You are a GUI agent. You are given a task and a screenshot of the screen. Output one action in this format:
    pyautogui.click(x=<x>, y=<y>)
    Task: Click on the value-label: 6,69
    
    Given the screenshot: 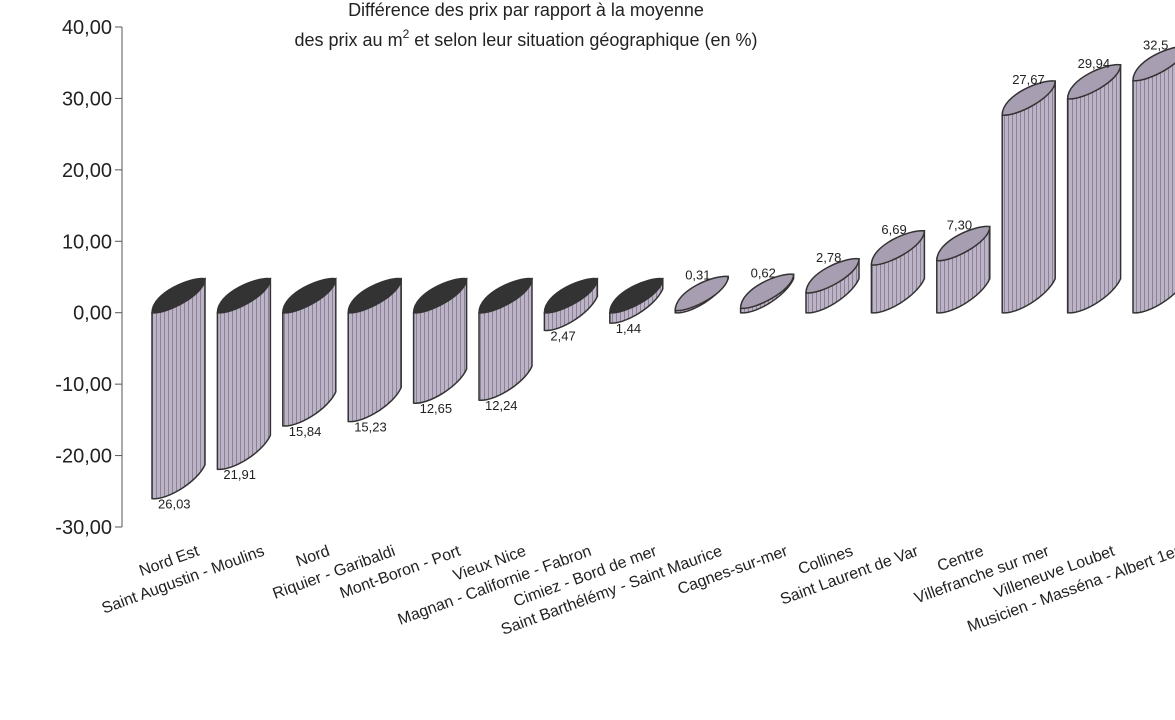 What is the action you would take?
    pyautogui.click(x=893, y=229)
    